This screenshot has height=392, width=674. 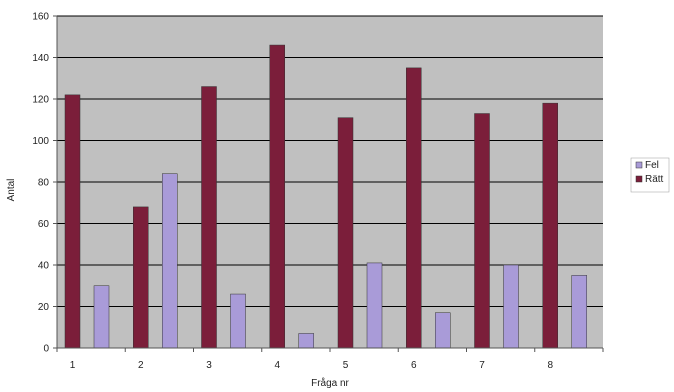 I want to click on y-axis-title: Antal, so click(x=11, y=190).